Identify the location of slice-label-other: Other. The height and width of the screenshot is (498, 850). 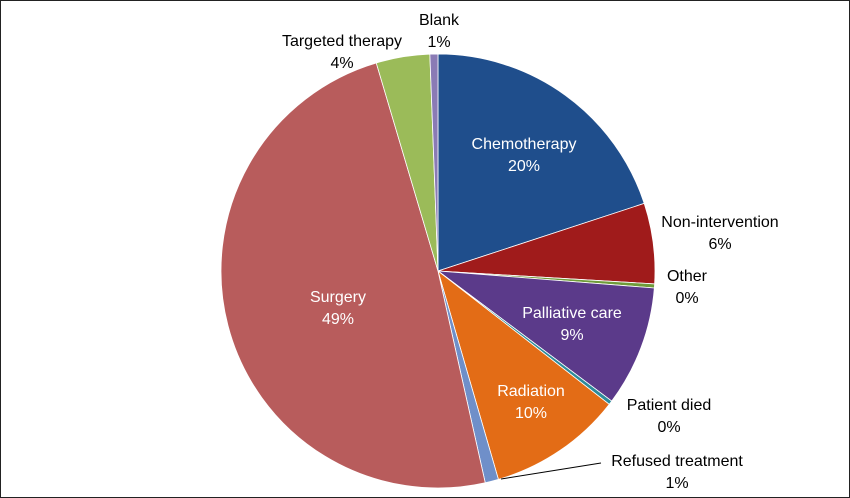
(687, 276).